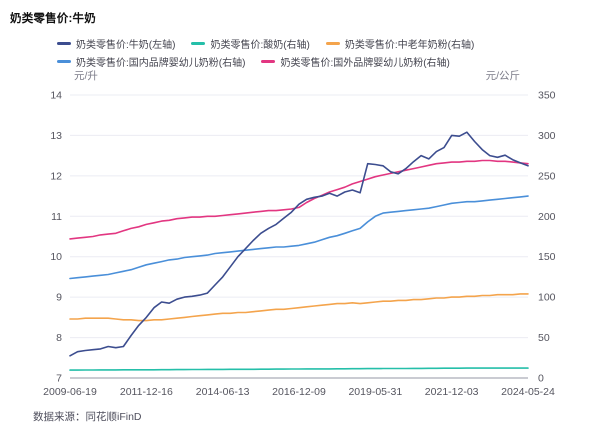 The width and height of the screenshot is (600, 439). What do you see at coordinates (56, 96) in the screenshot?
I see `y-axis-tick-left: 14` at bounding box center [56, 96].